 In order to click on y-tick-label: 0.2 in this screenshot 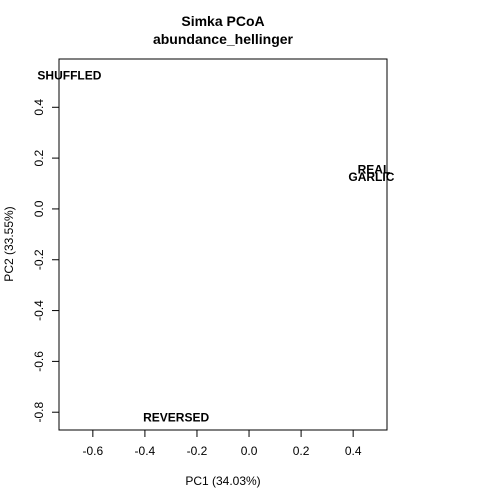, I will do `click(39, 157)`.